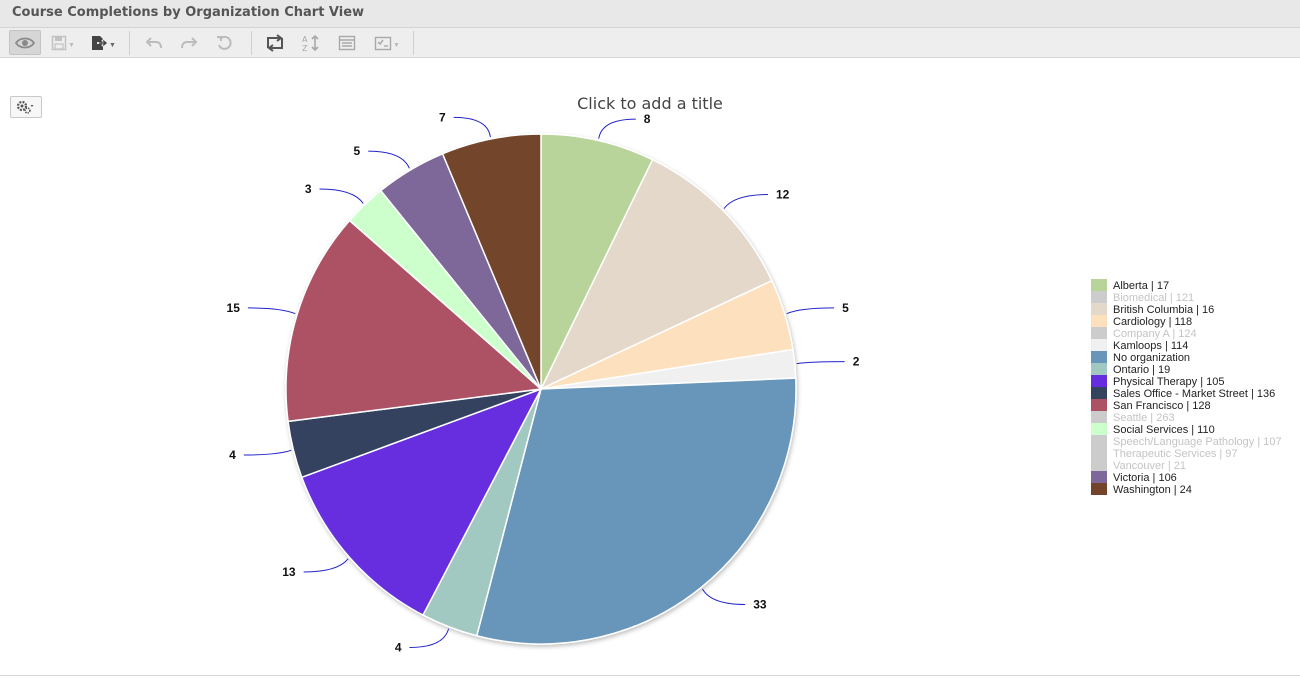  What do you see at coordinates (1155, 334) in the screenshot?
I see `legend-label: Company A | 124` at bounding box center [1155, 334].